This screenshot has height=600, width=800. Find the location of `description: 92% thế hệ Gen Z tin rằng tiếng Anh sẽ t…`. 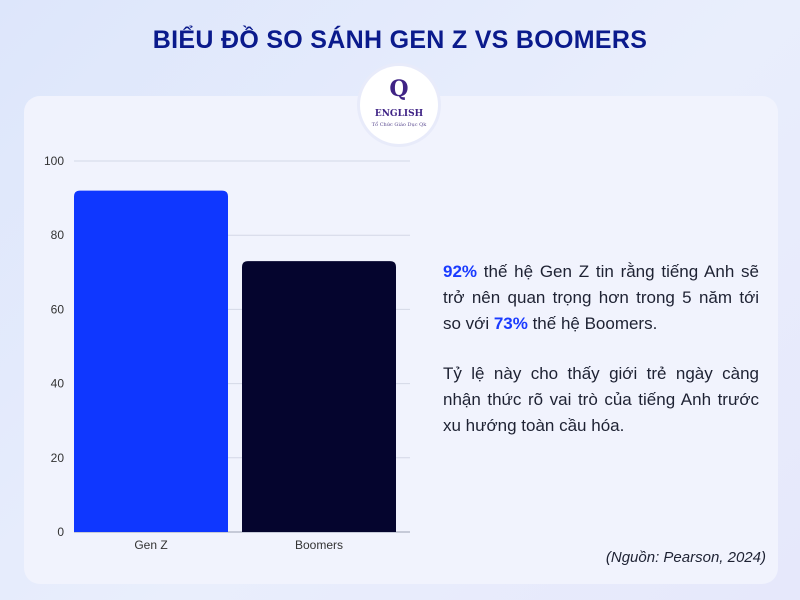

description: 92% thế hệ Gen Z tin rằng tiếng Anh sẽ t… is located at coordinates (601, 349).